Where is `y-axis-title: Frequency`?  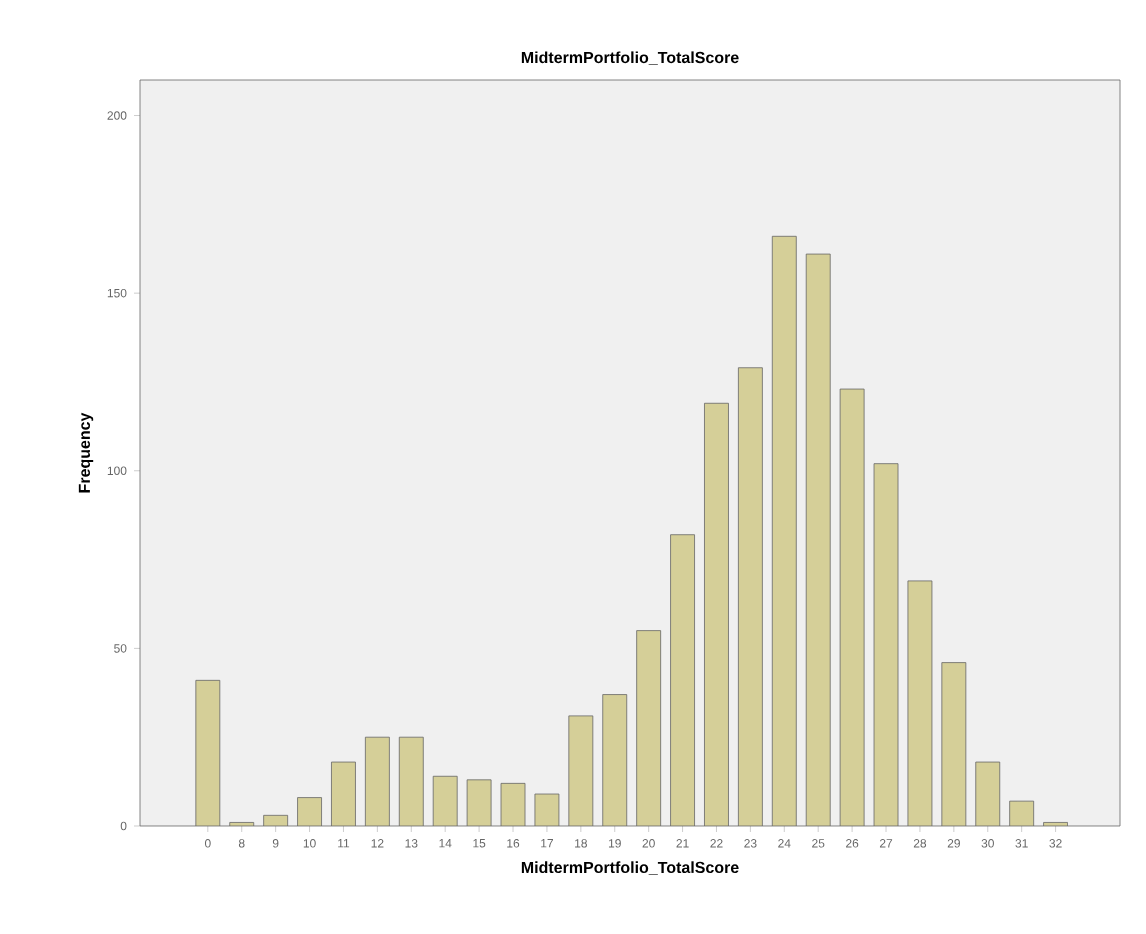
y-axis-title: Frequency is located at coordinates (86, 452).